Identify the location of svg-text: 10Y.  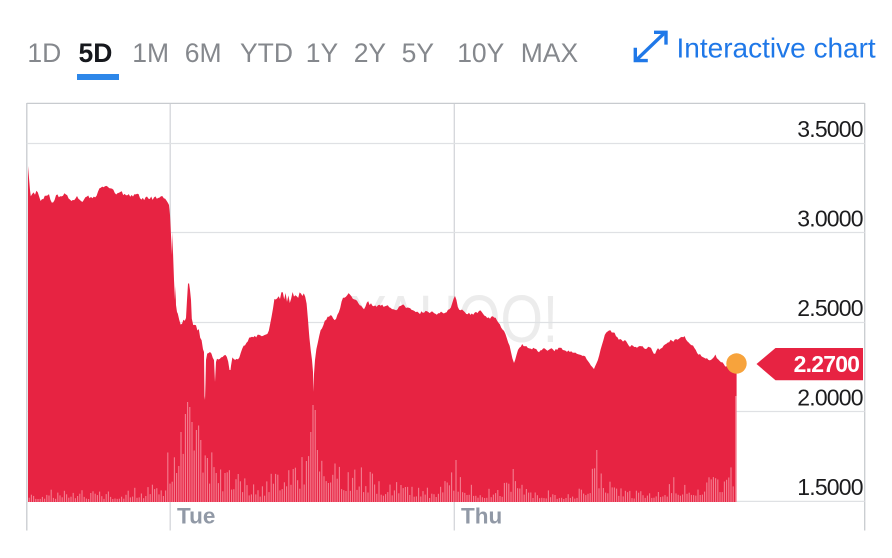
(480, 53).